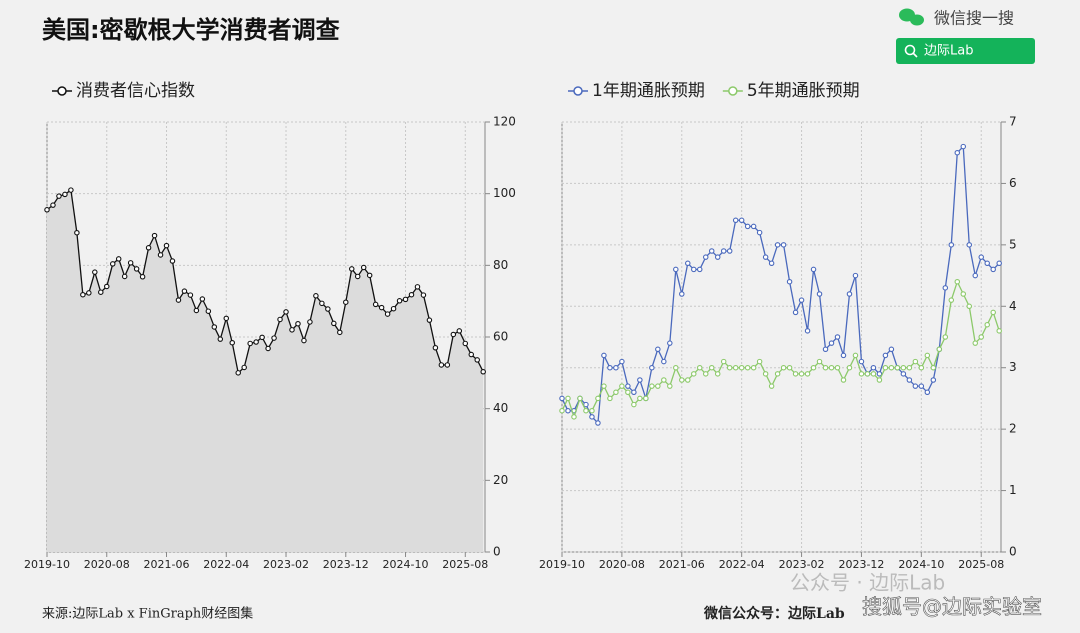  What do you see at coordinates (733, 91) in the screenshot?
I see `legend-marker` at bounding box center [733, 91].